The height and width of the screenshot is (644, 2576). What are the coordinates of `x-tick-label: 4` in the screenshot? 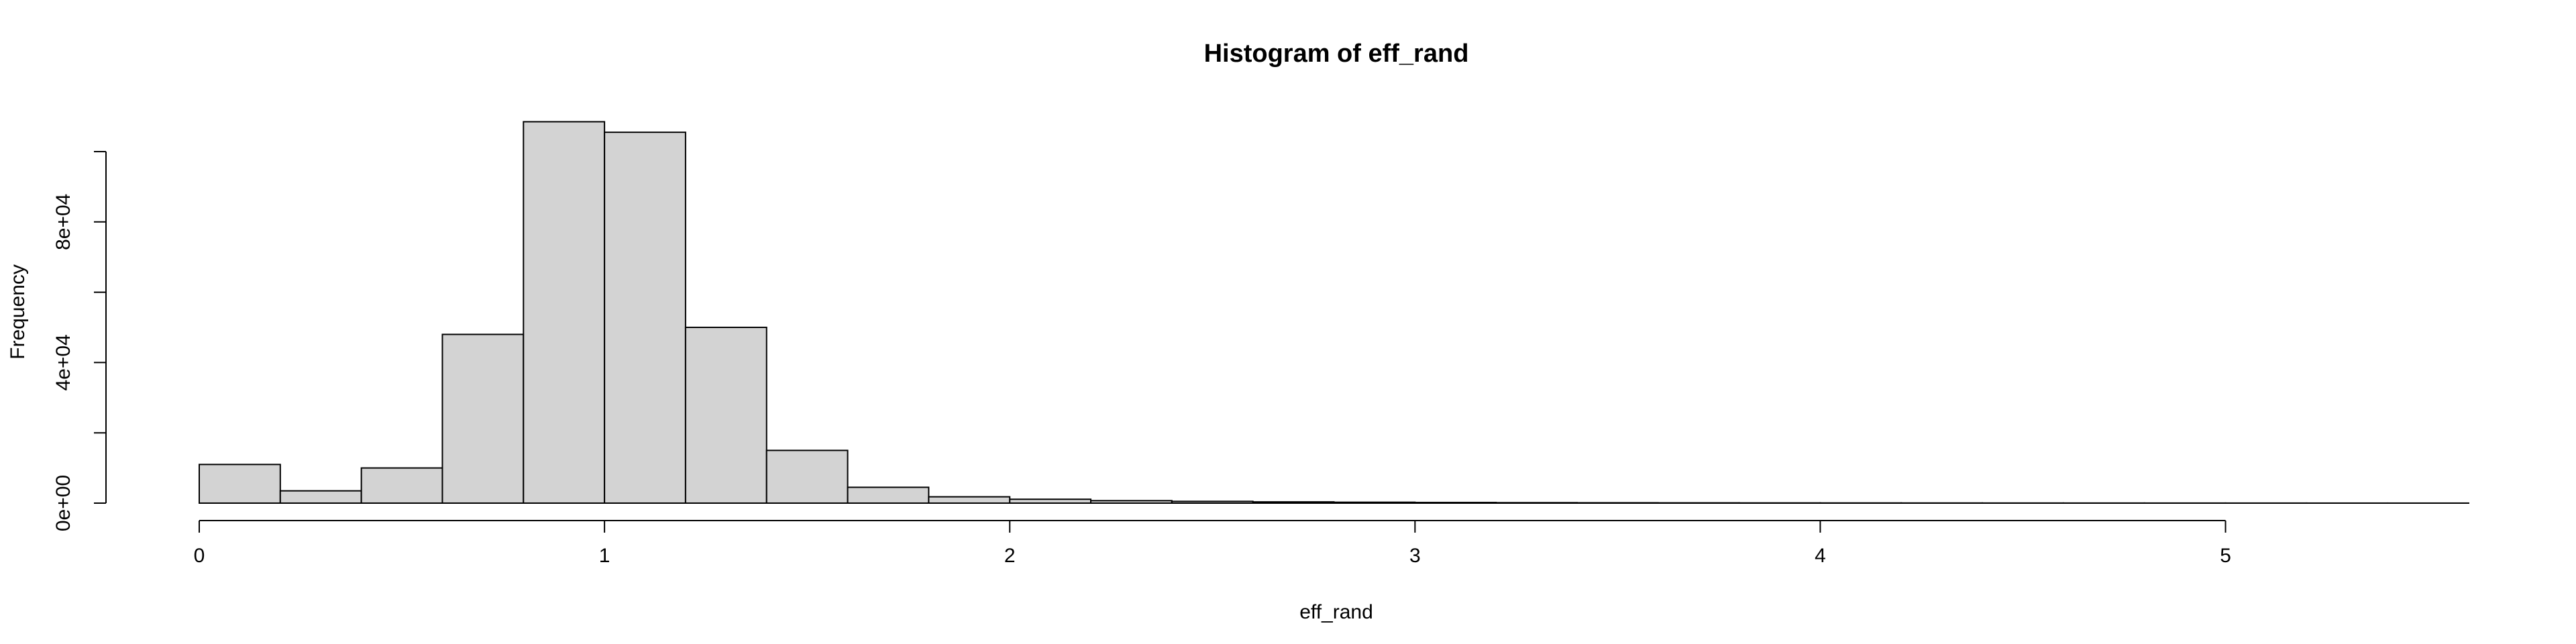 It's located at (1820, 556).